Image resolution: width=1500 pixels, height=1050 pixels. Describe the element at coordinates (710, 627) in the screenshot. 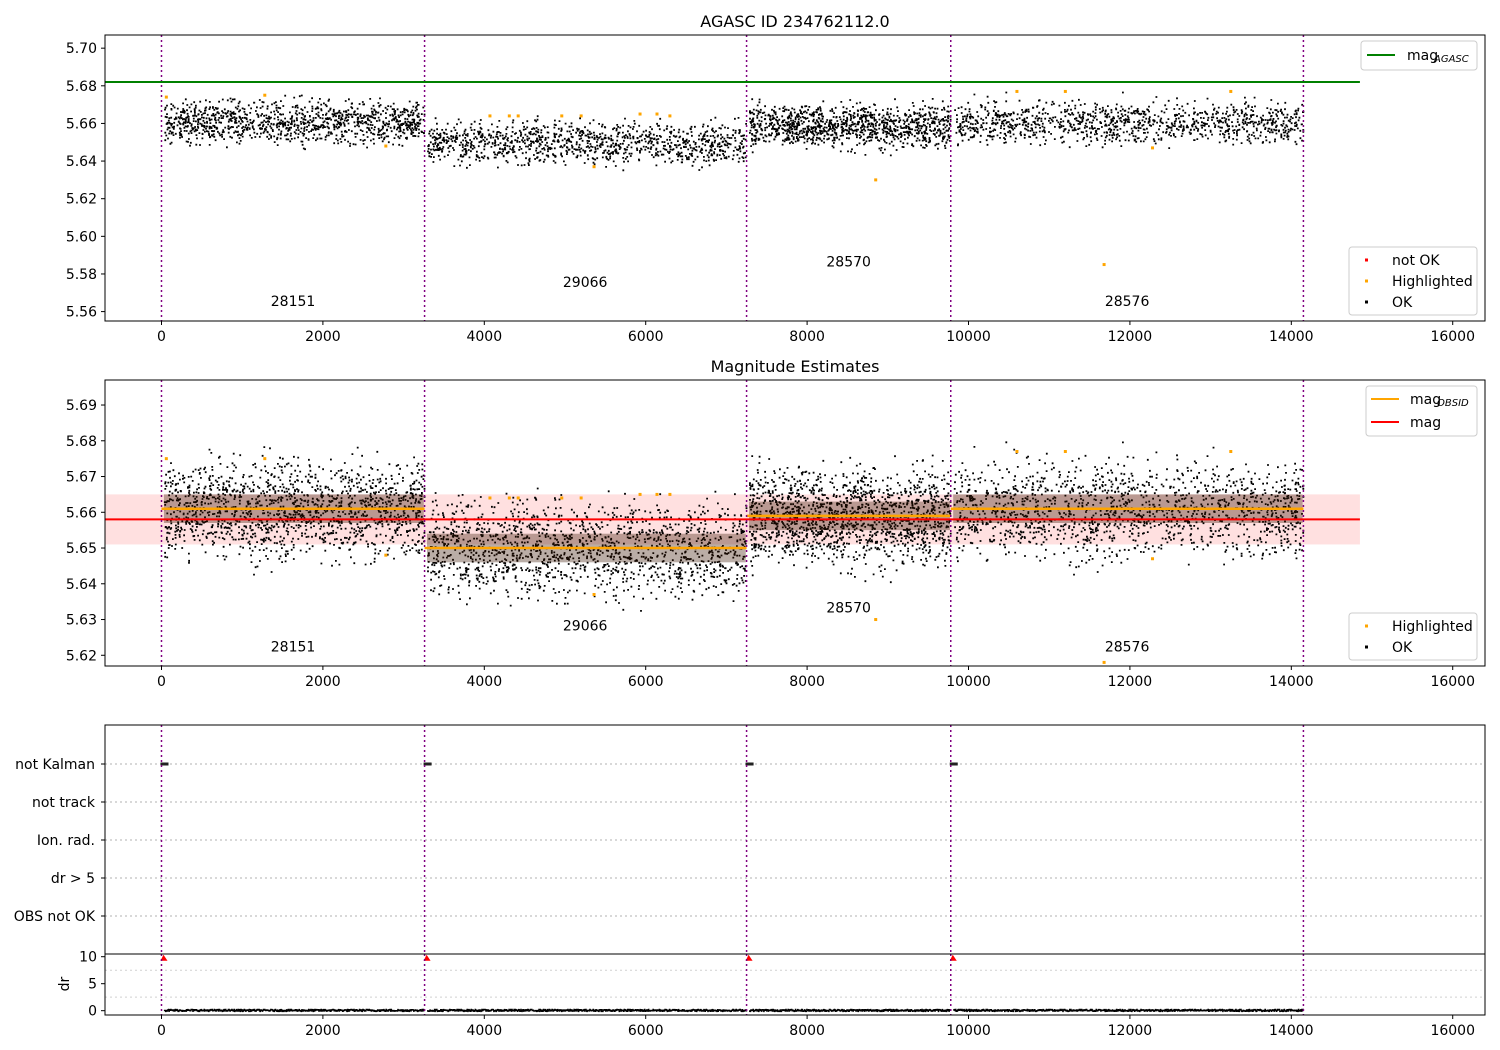

I see `obsid-labels: 28151 29066 28570 28576` at that location.